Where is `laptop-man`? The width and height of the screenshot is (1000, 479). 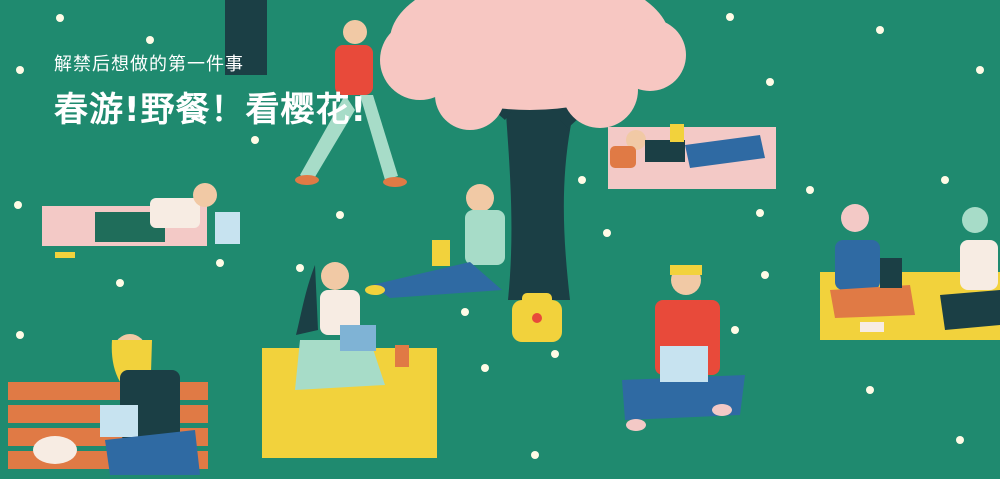
laptop-man is located at coordinates (683, 348).